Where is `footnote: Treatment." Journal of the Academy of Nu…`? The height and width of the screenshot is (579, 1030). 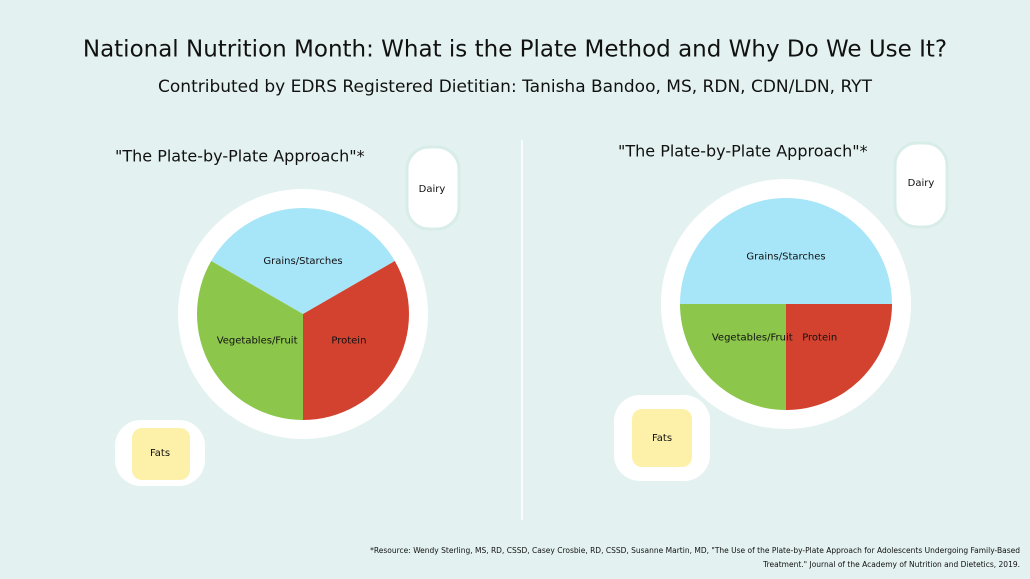 footnote: Treatment." Journal of the Academy of Nu… is located at coordinates (891, 564).